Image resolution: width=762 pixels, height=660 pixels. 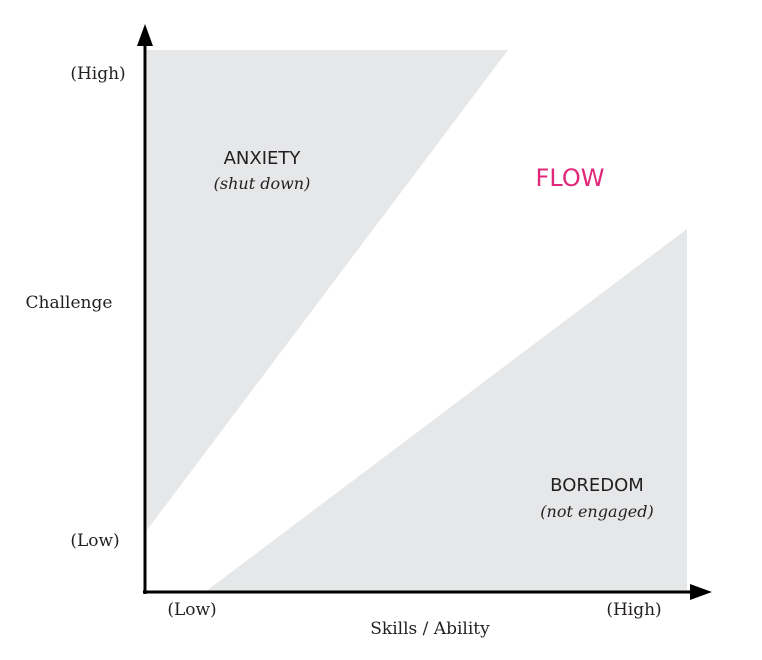 What do you see at coordinates (701, 592) in the screenshot?
I see `x-axis-arrowhead` at bounding box center [701, 592].